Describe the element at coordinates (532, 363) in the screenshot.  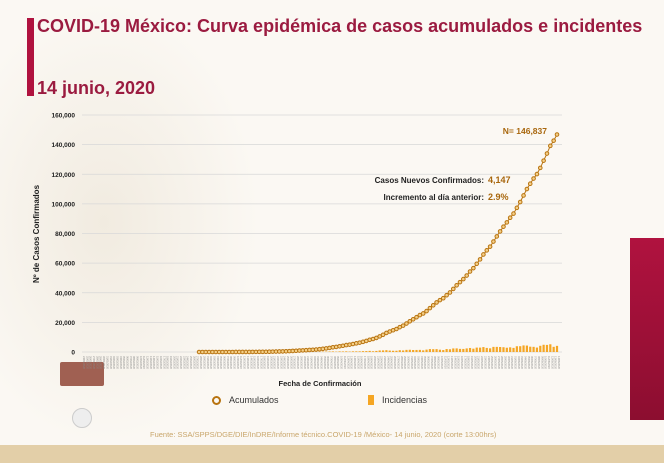
I see `x-tick-label: 06/06/2020` at that location.